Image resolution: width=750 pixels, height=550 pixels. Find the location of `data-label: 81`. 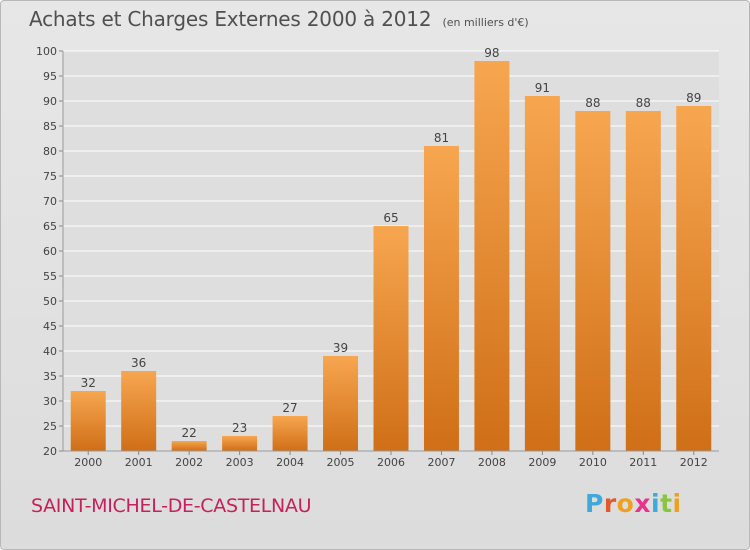

data-label: 81 is located at coordinates (441, 138).